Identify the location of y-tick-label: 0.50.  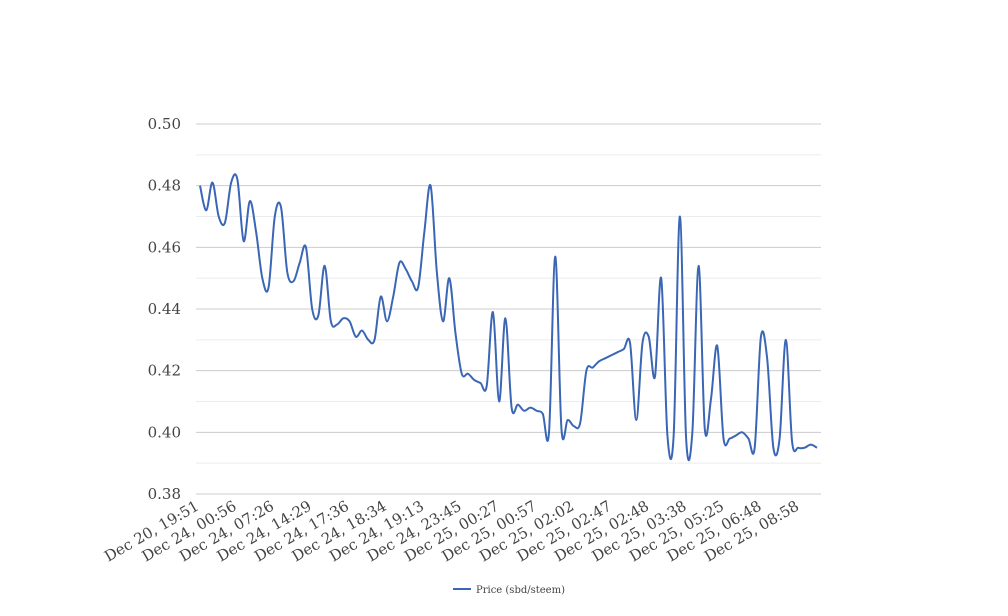
(164, 124).